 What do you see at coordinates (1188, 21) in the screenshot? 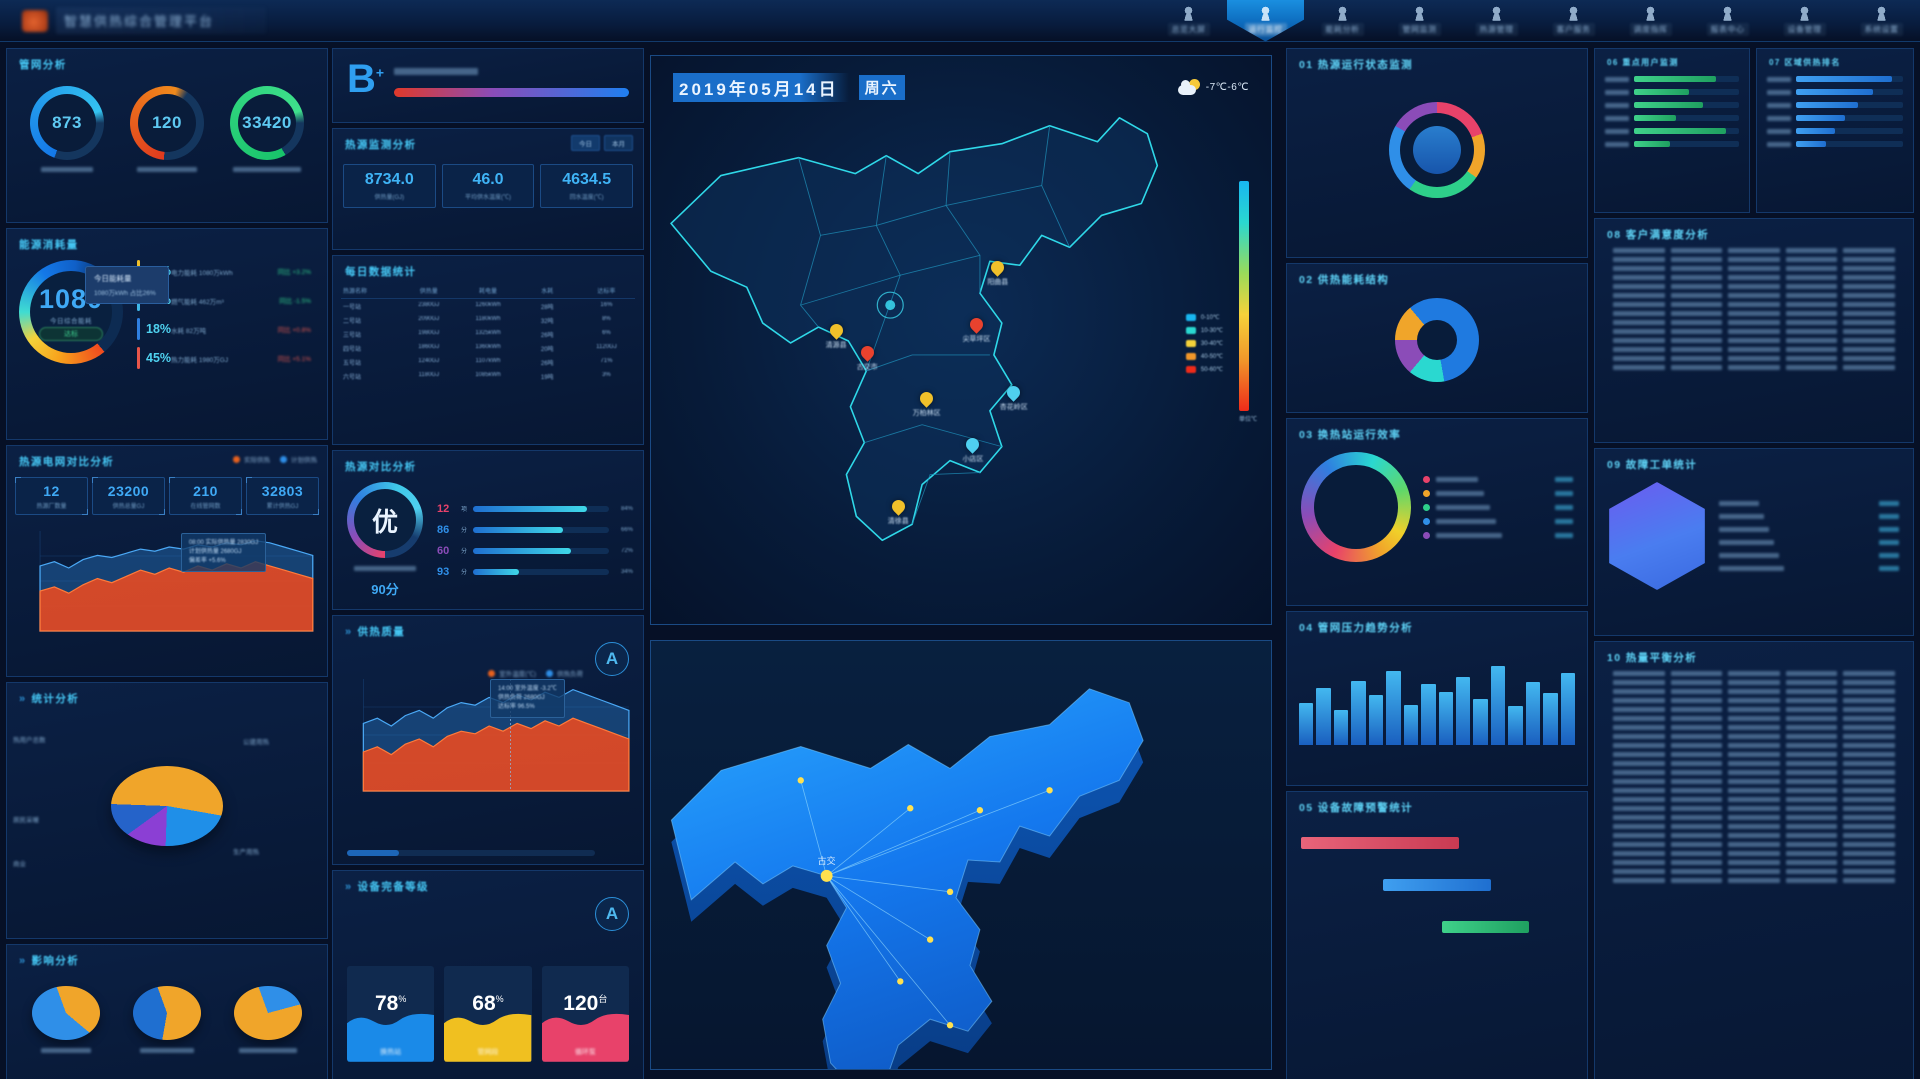
I see `nav-item-0: 总览大屏` at bounding box center [1188, 21].